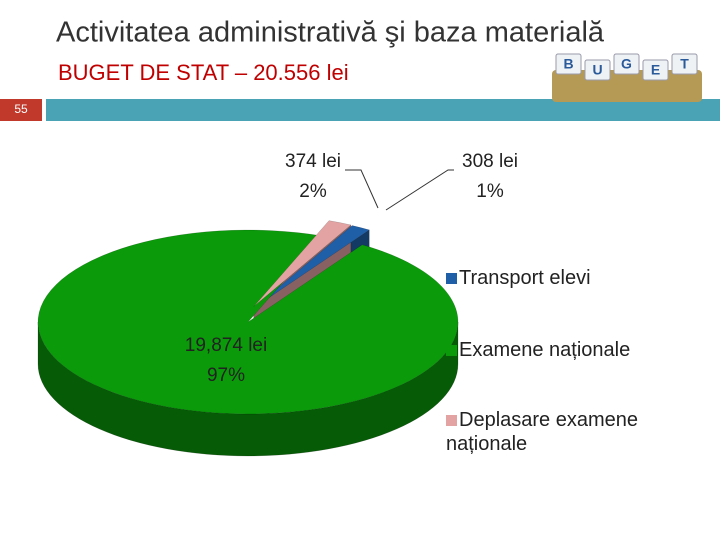  I want to click on logo-letter: E, so click(655, 70).